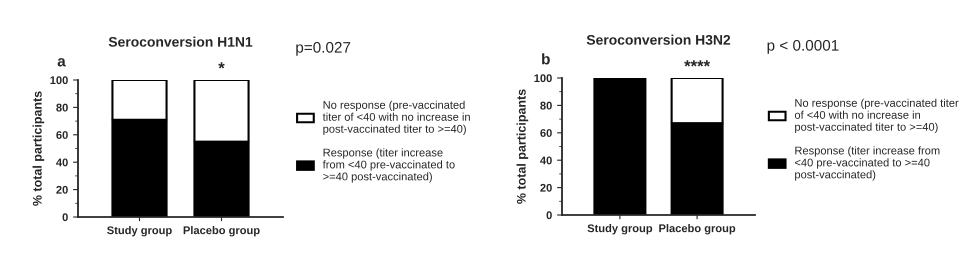  I want to click on text: p < 0.0001, so click(803, 47).